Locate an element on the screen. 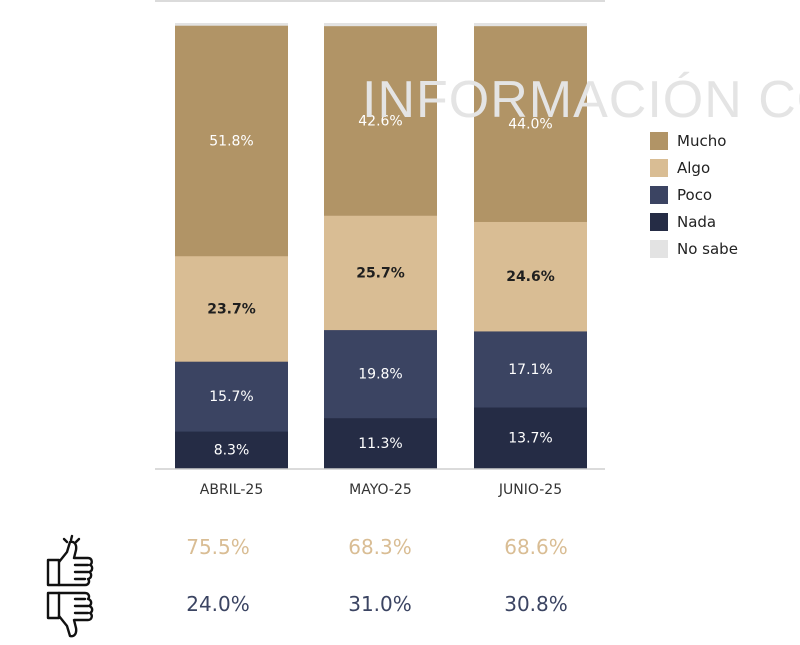 Image resolution: width=800 pixels, height=645 pixels. approve-row: 75.5% 68.3% 68.6% is located at coordinates (400, 547).